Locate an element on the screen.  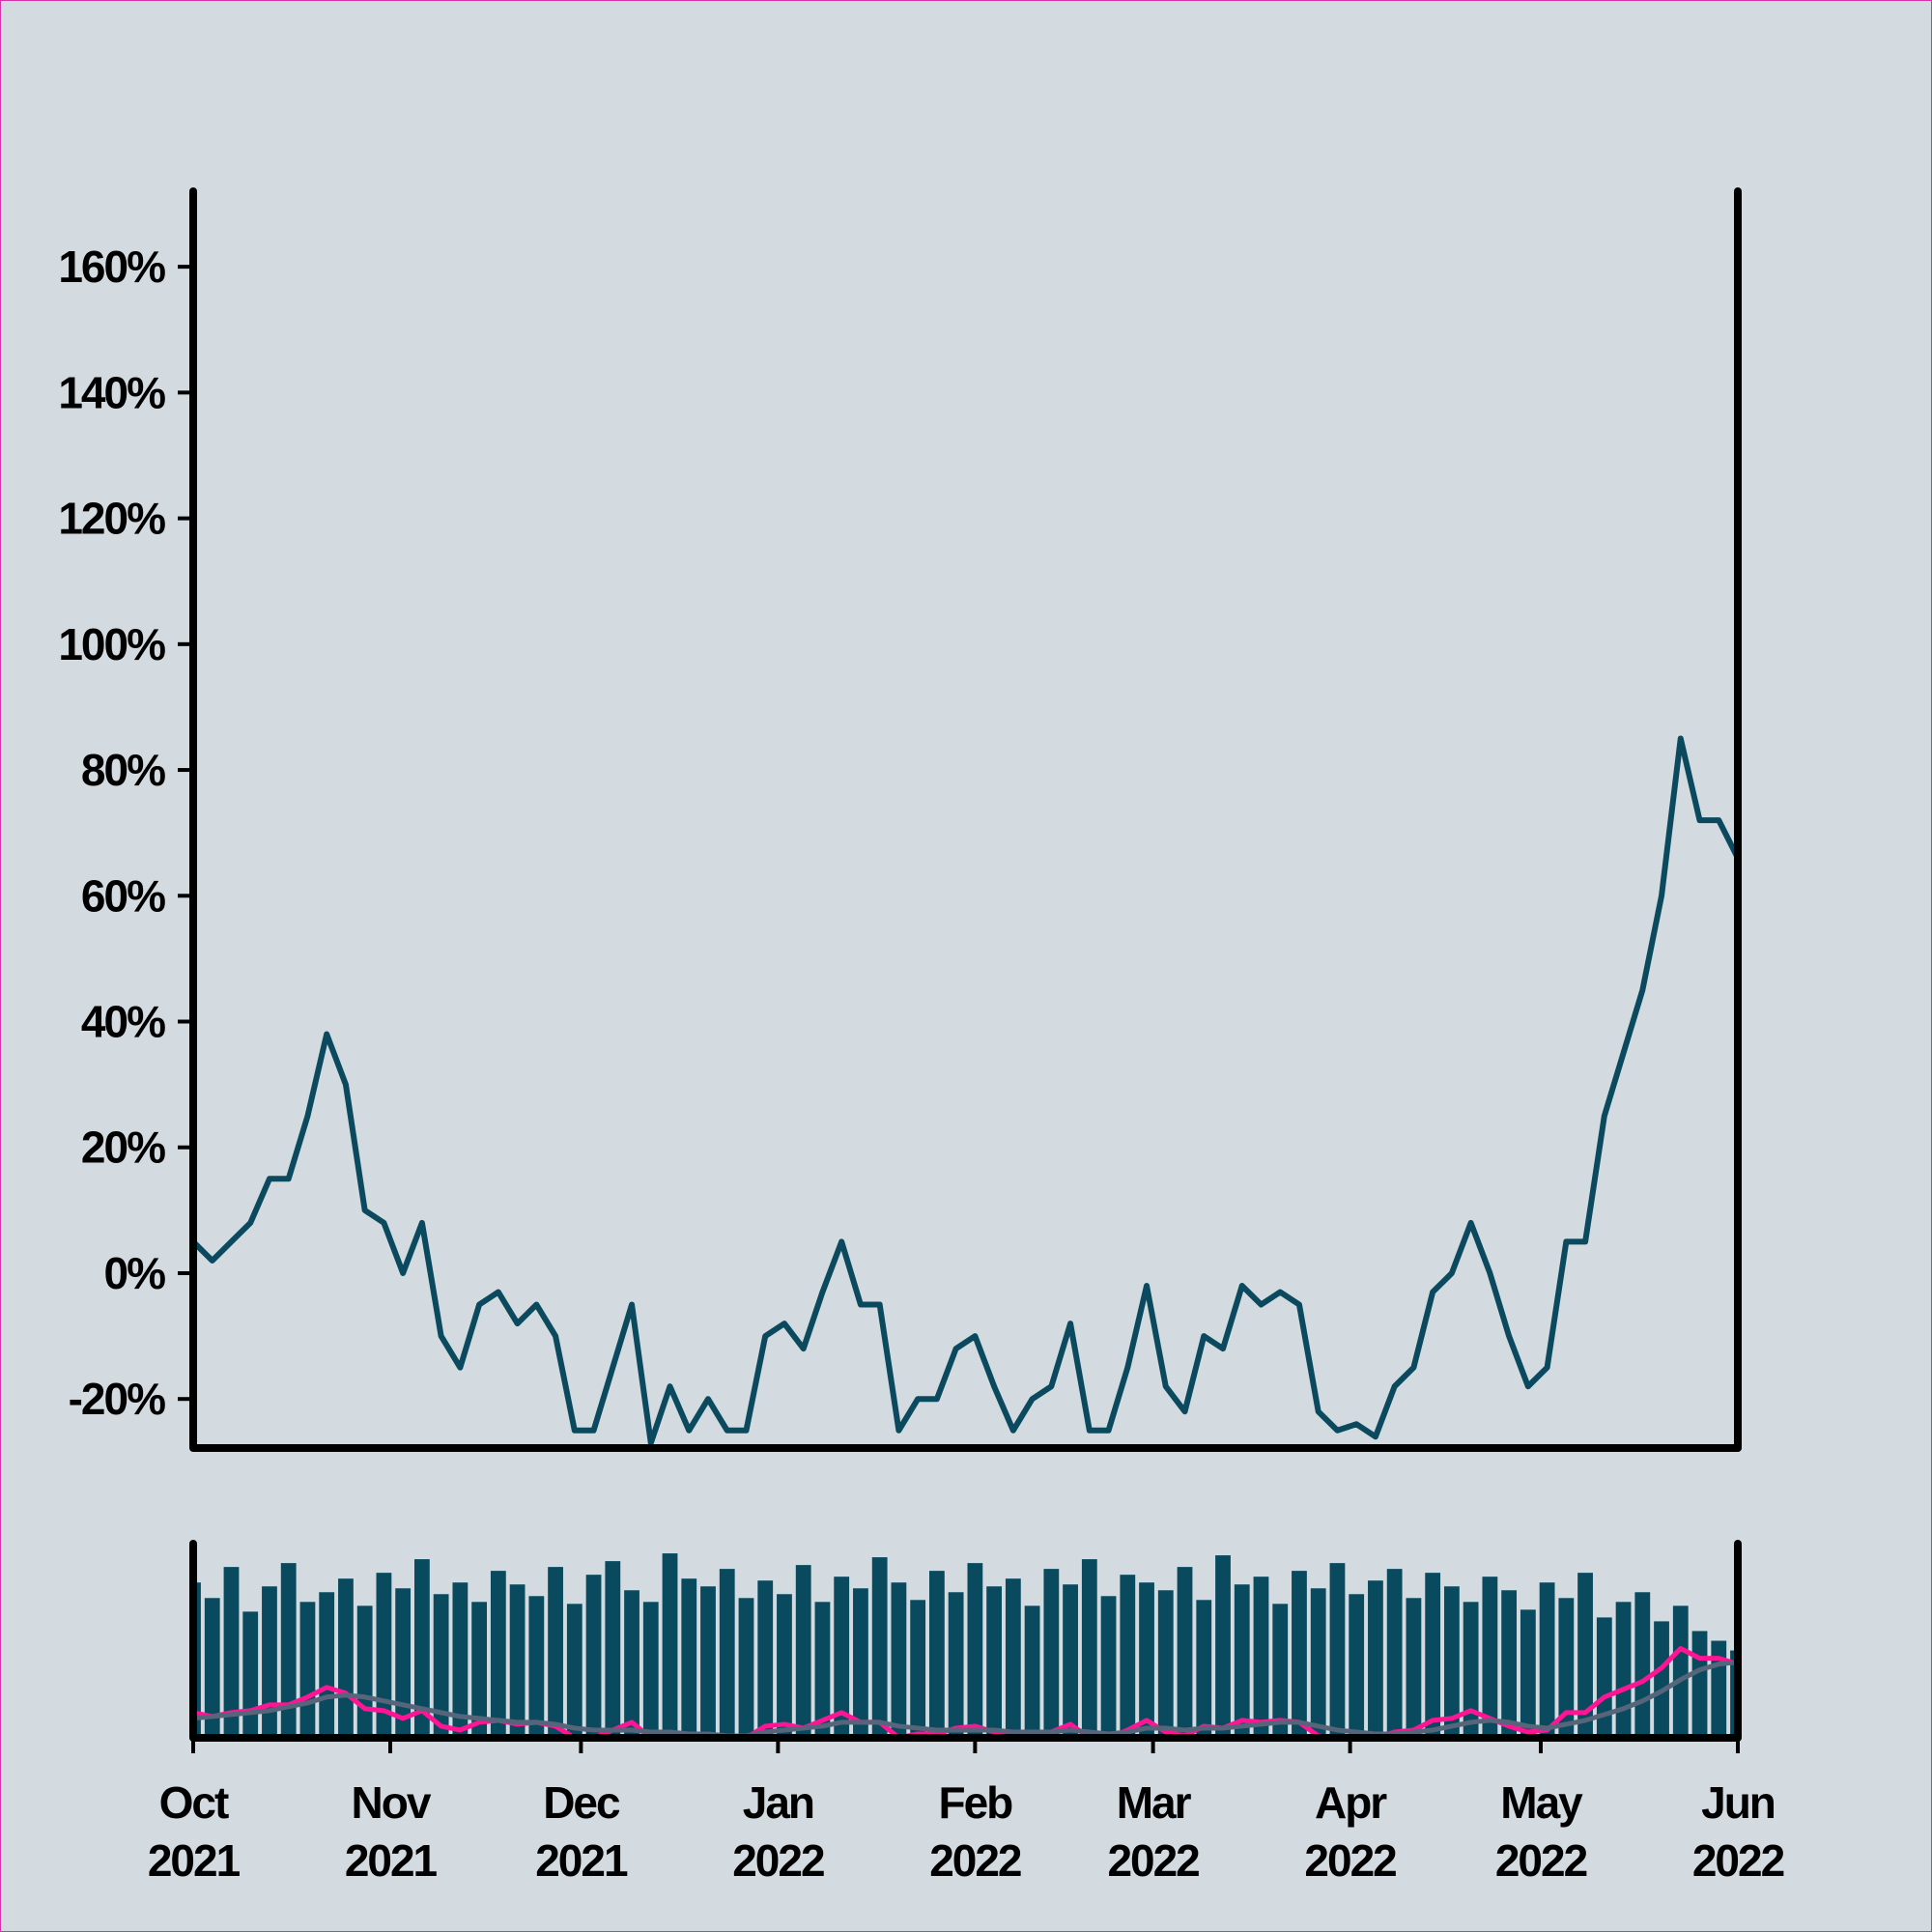
x-tick-label: Apr 2022 is located at coordinates (1350, 1831).